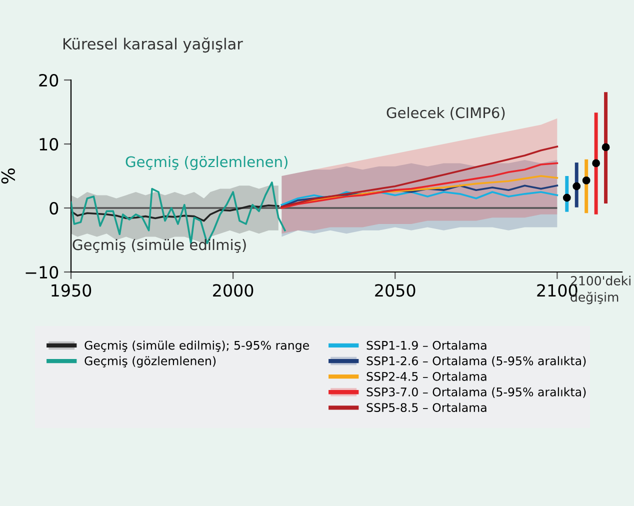  What do you see at coordinates (426, 376) in the screenshot?
I see `legend-label: SSP2-4.5 – Ortalama` at bounding box center [426, 376].